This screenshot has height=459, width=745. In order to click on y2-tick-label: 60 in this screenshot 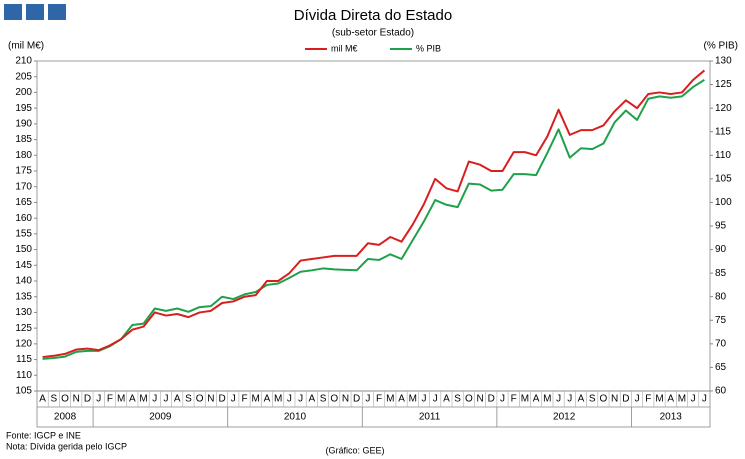, I will do `click(721, 391)`.